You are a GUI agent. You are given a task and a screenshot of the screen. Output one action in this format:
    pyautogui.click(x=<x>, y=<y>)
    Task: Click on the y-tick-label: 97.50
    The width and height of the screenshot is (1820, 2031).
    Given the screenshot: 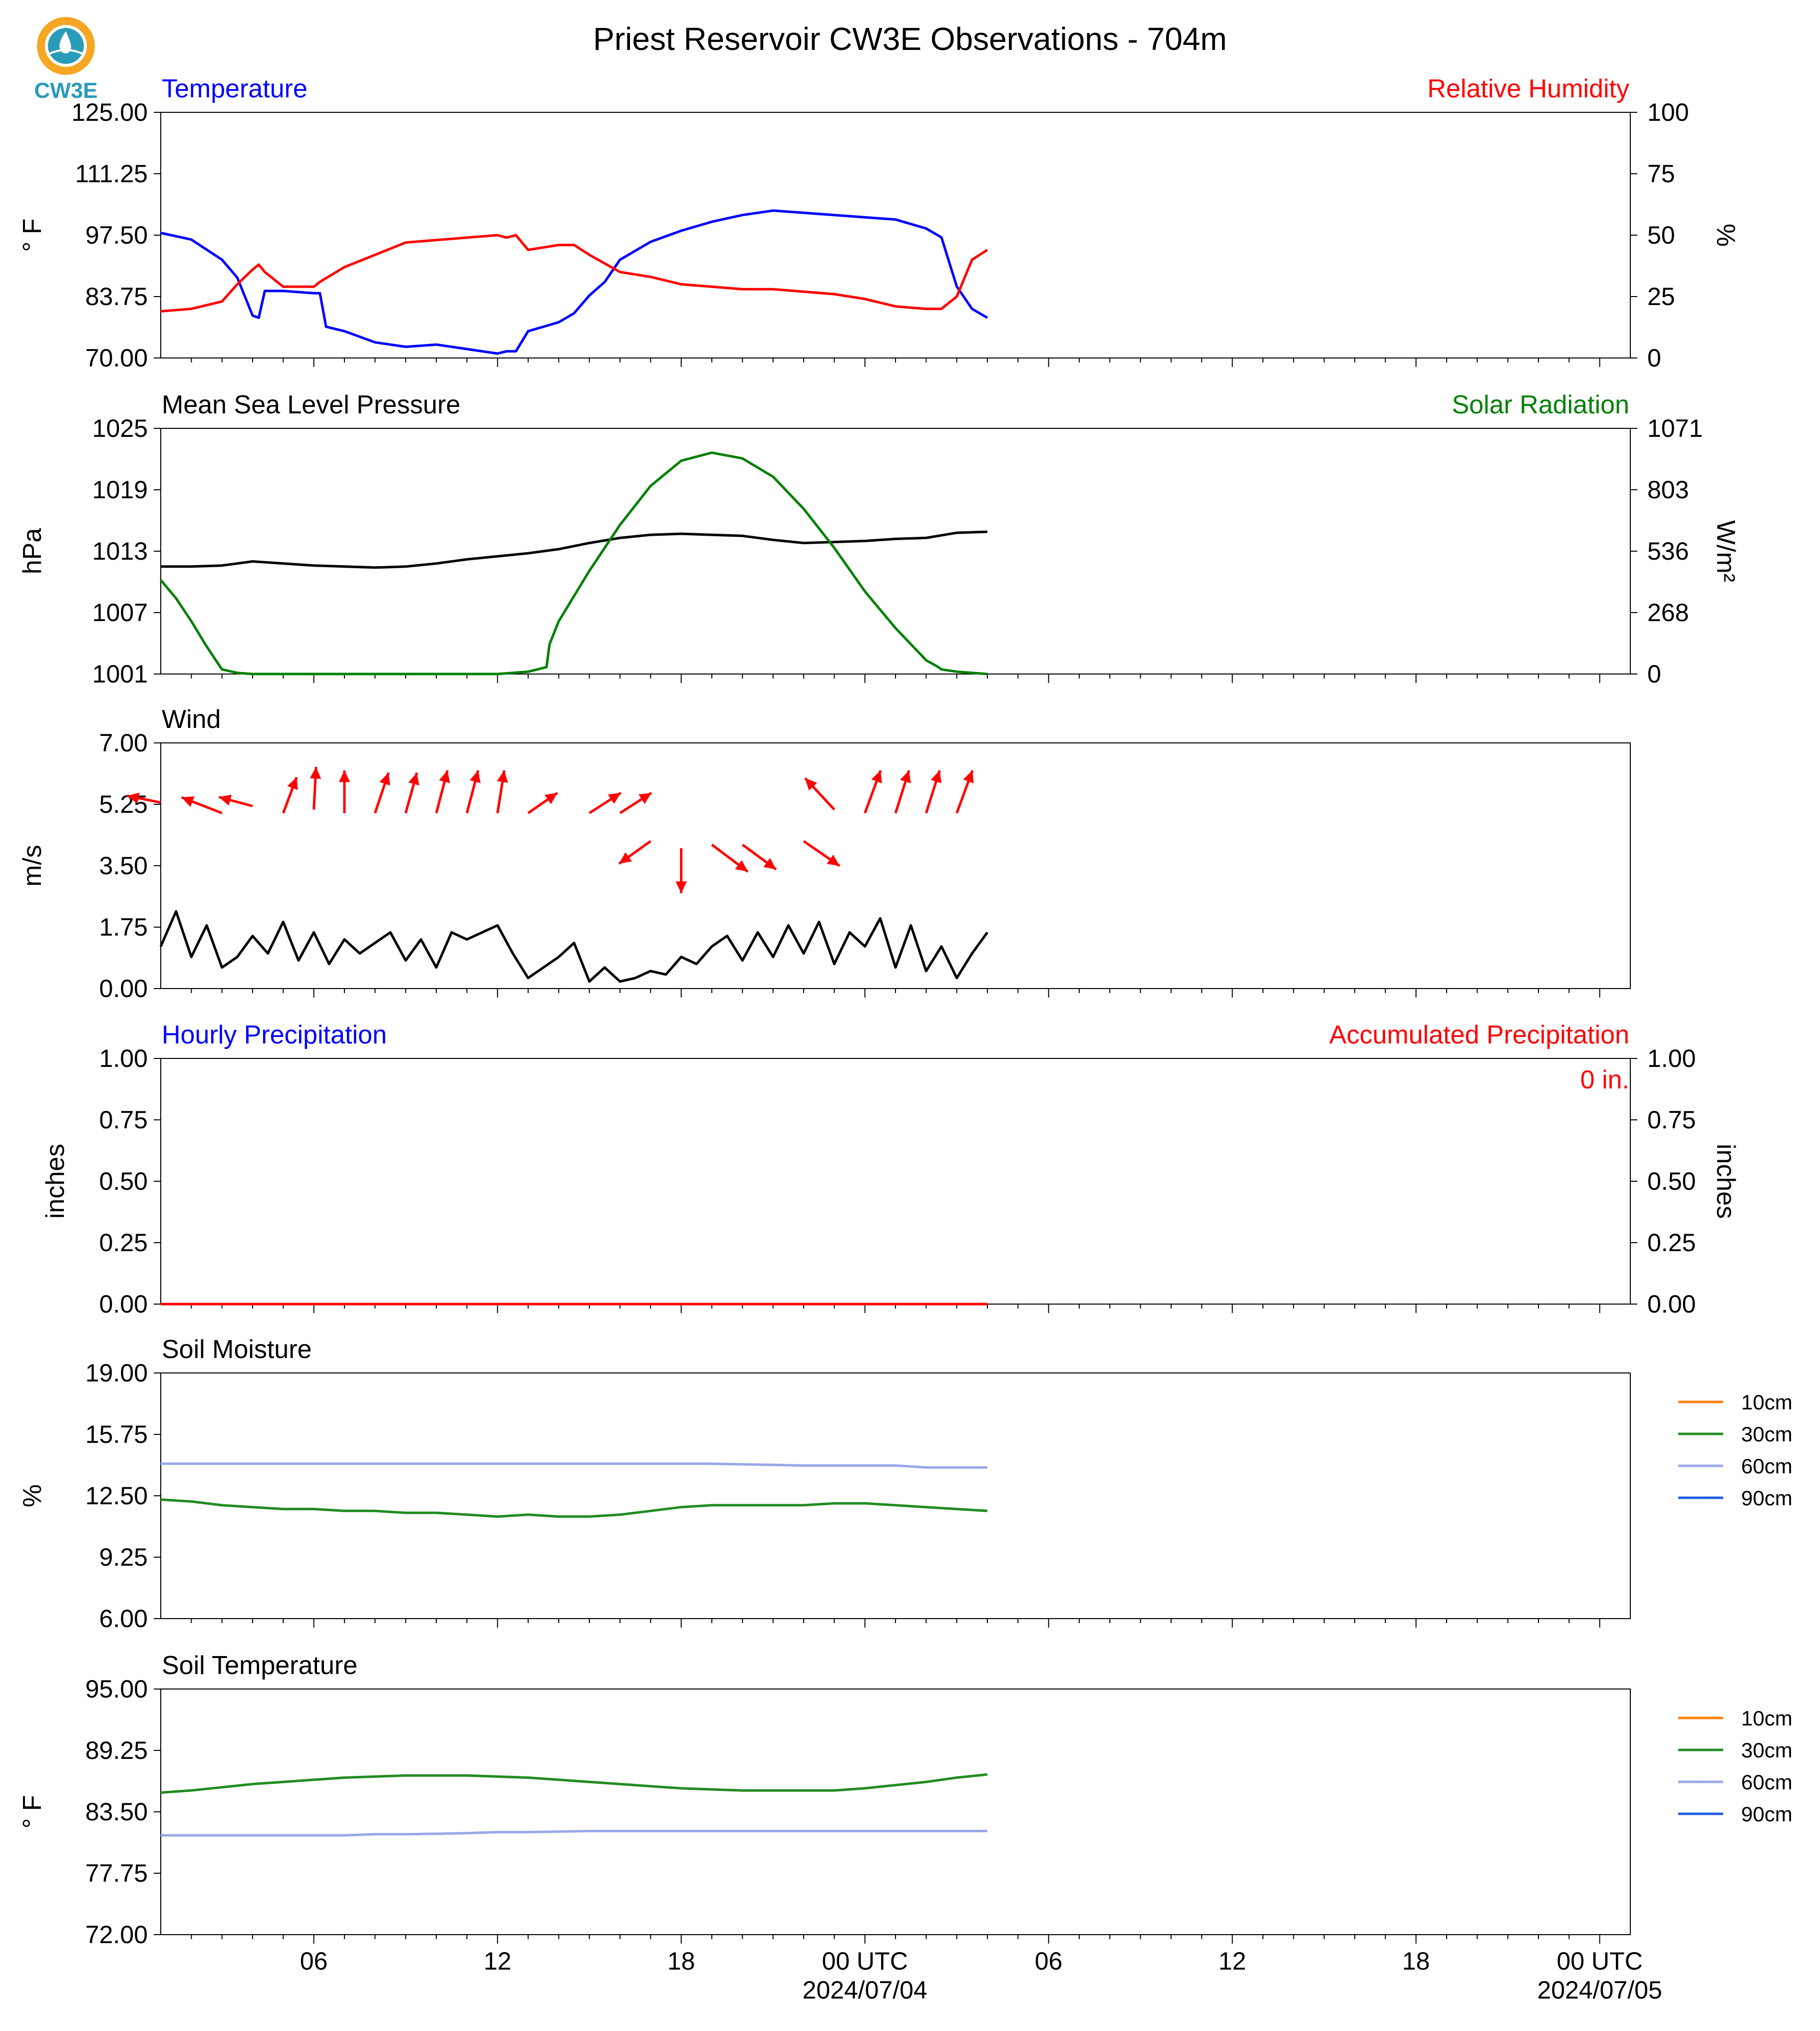 What is the action you would take?
    pyautogui.click(x=116, y=235)
    